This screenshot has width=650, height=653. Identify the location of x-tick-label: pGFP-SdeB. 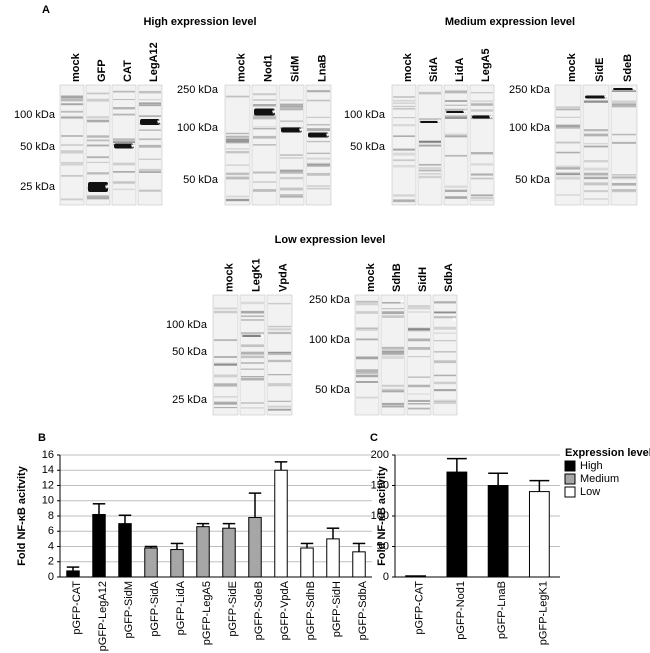
(259, 610).